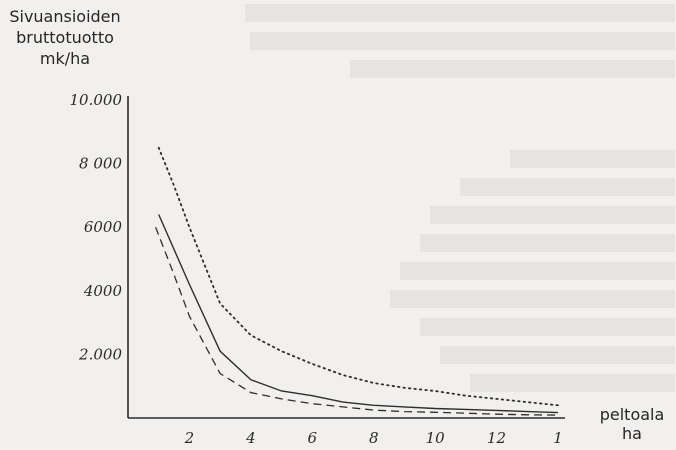 The image size is (676, 450). Describe the element at coordinates (558, 438) in the screenshot. I see `x-tick-label: 1` at that location.